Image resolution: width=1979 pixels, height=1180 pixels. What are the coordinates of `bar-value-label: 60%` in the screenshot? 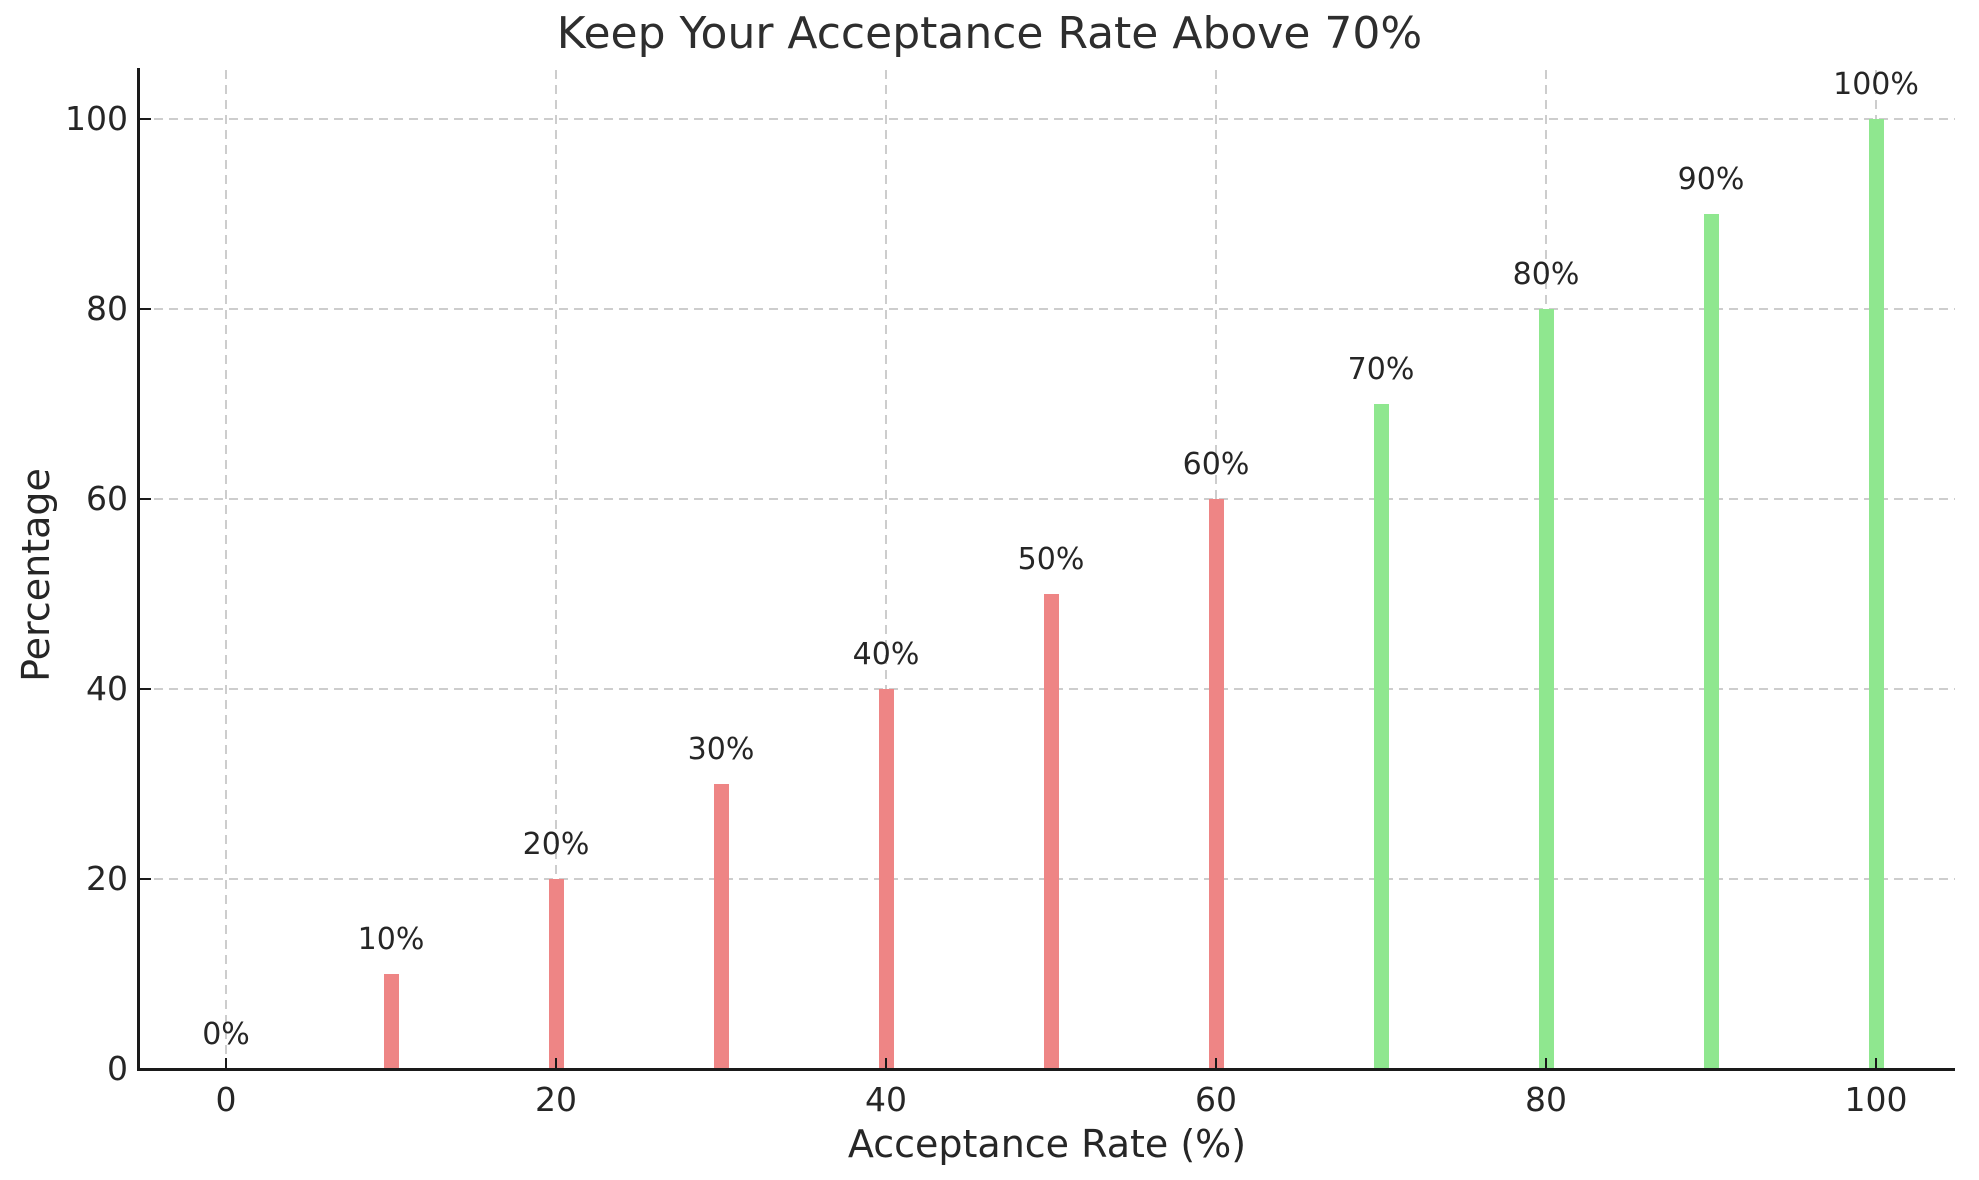 It's located at (1216, 464).